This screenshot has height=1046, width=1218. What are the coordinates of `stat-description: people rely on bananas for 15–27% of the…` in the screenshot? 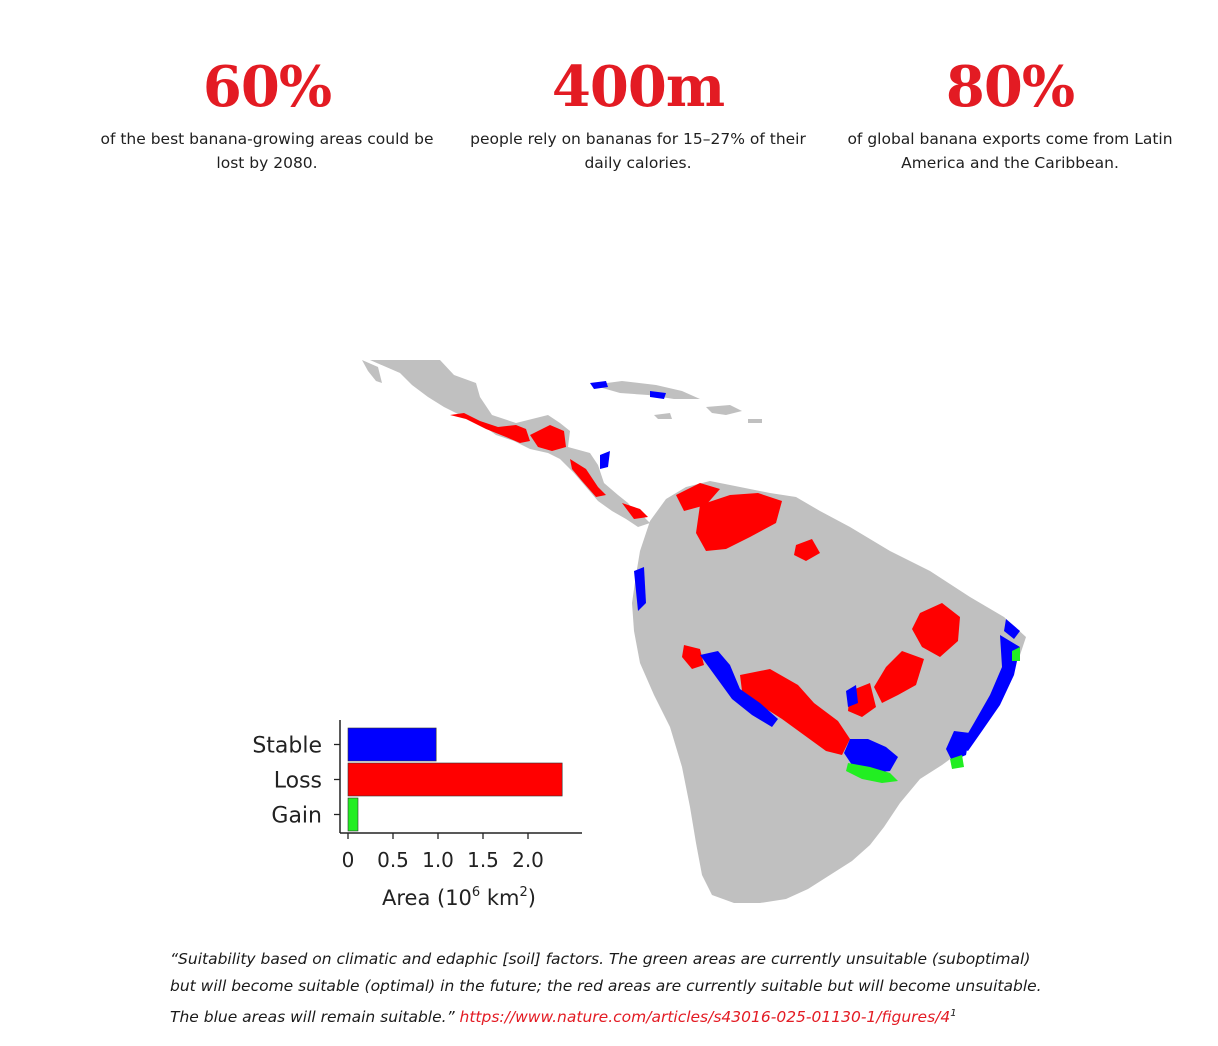 It's located at (638, 151).